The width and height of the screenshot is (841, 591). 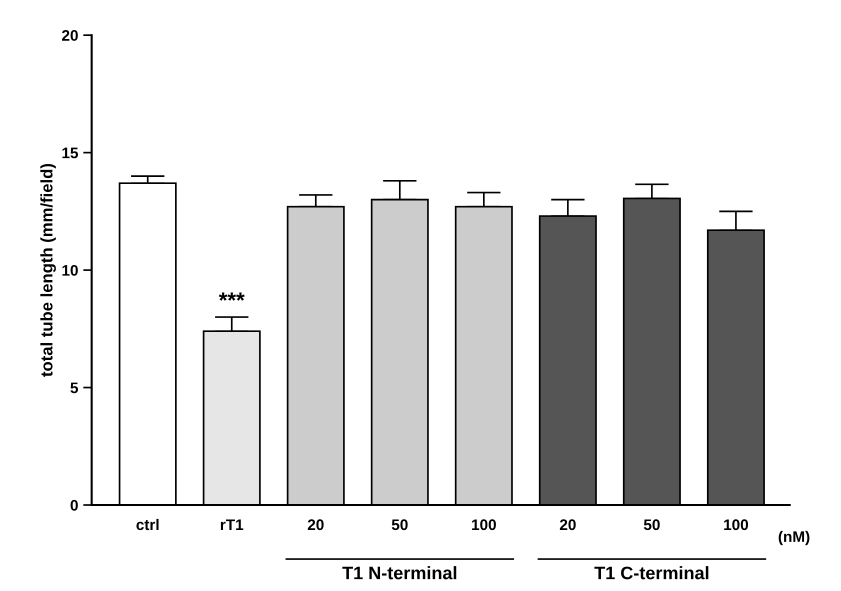 I want to click on y-tick-label: 5, so click(x=74, y=388).